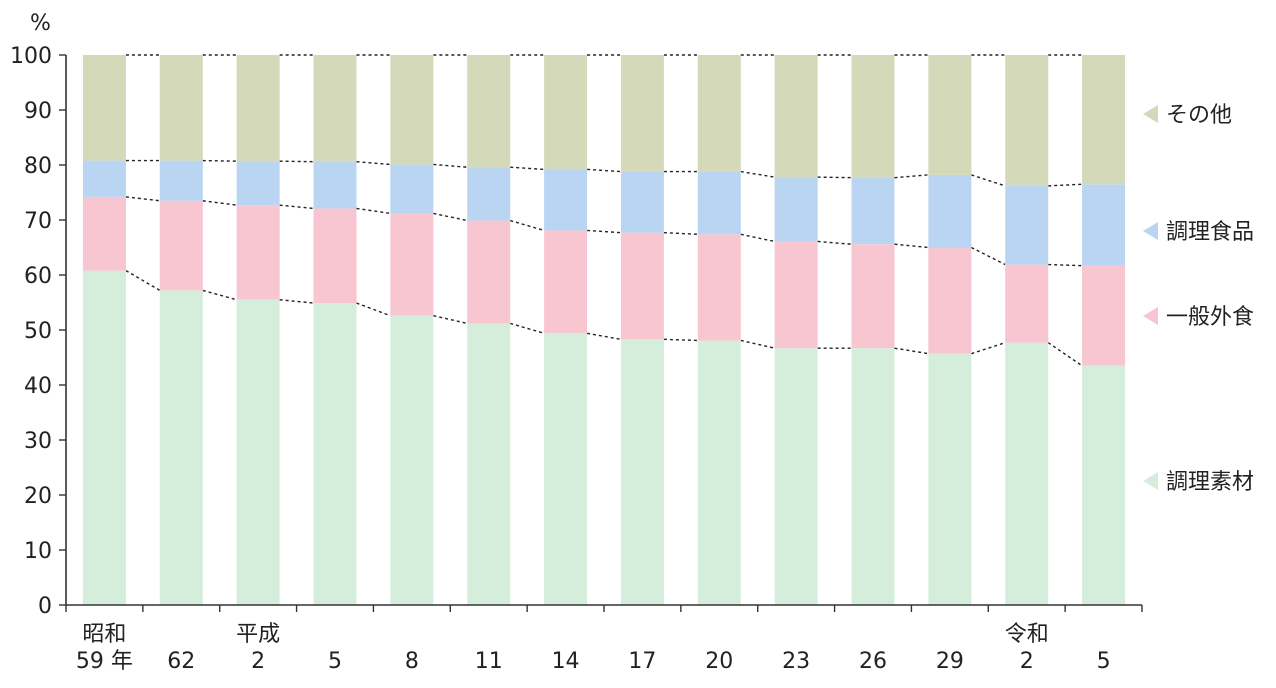 This screenshot has height=688, width=1276. What do you see at coordinates (1210, 232) in the screenshot?
I see `legend-label: 調理食品` at bounding box center [1210, 232].